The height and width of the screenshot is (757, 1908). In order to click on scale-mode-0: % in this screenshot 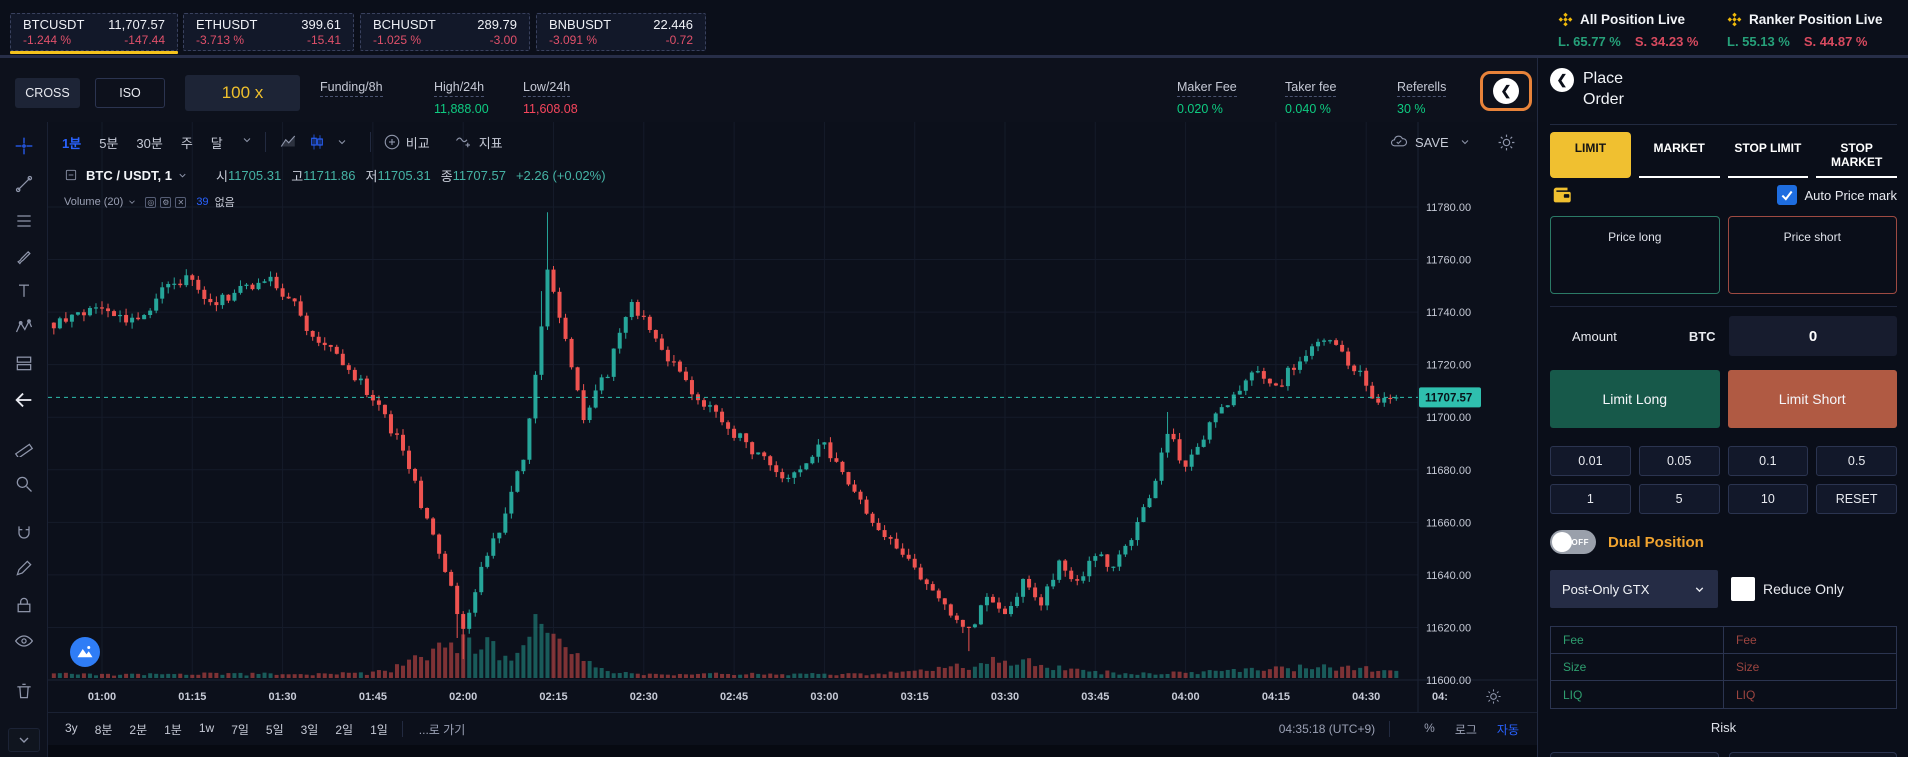, I will do `click(1429, 727)`.